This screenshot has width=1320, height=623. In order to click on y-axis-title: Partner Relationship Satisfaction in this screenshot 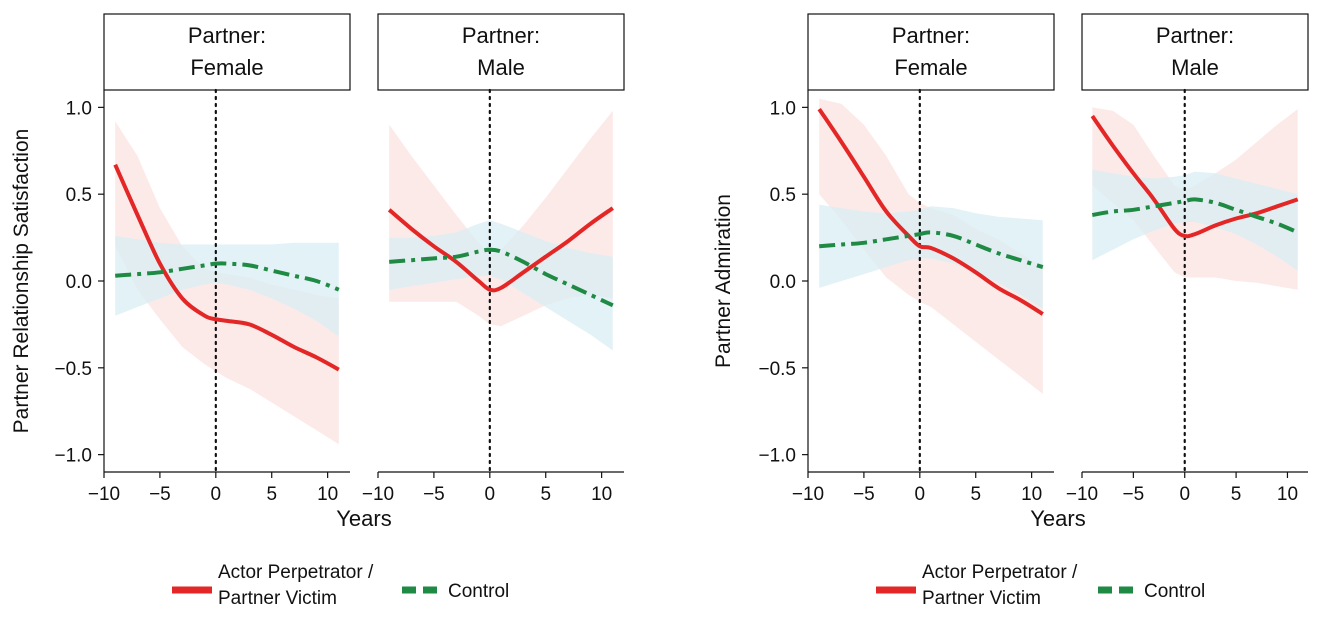, I will do `click(21, 281)`.